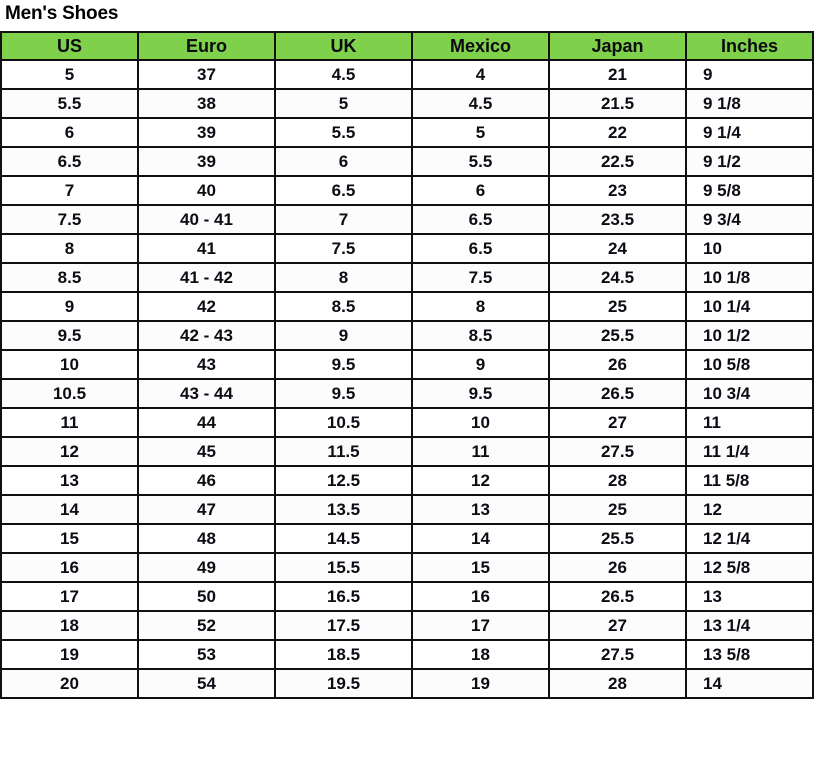  I want to click on table-cell: 27.5, so click(617, 451).